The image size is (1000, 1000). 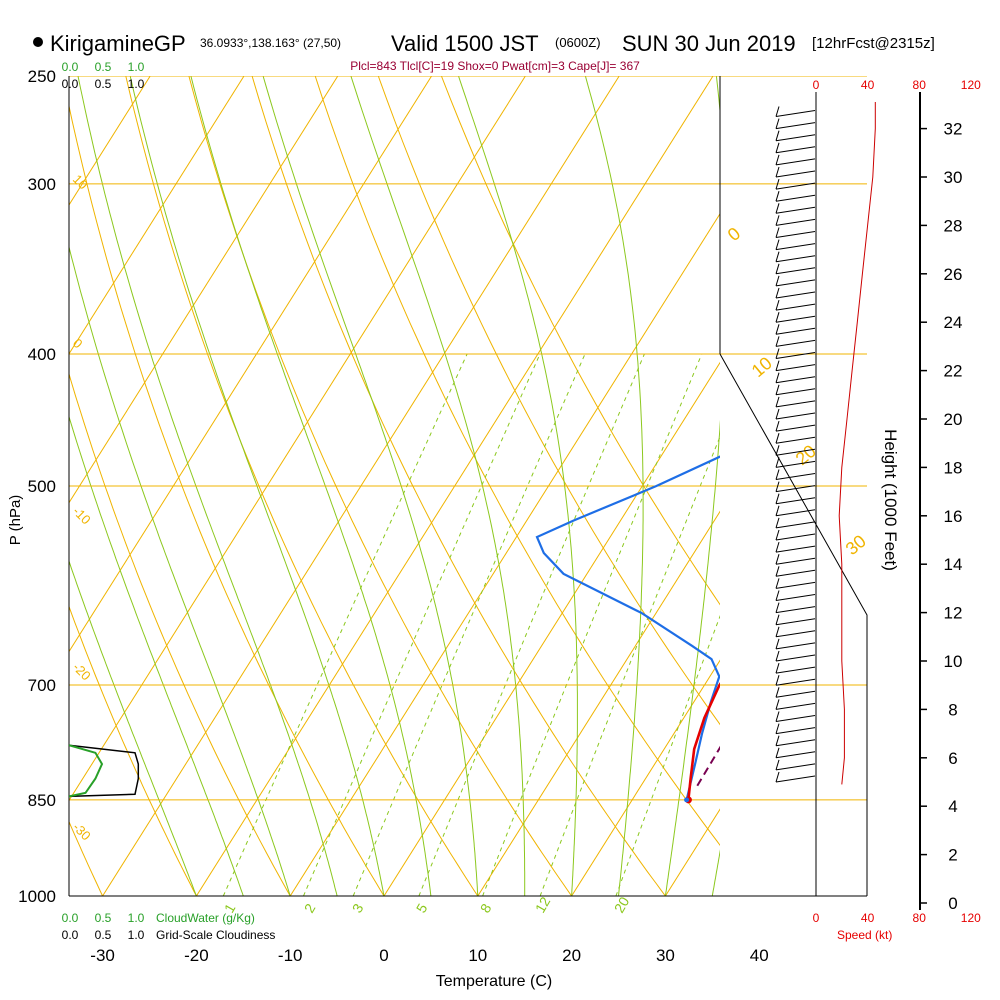 What do you see at coordinates (952, 758) in the screenshot?
I see `height-tick-label: 6` at bounding box center [952, 758].